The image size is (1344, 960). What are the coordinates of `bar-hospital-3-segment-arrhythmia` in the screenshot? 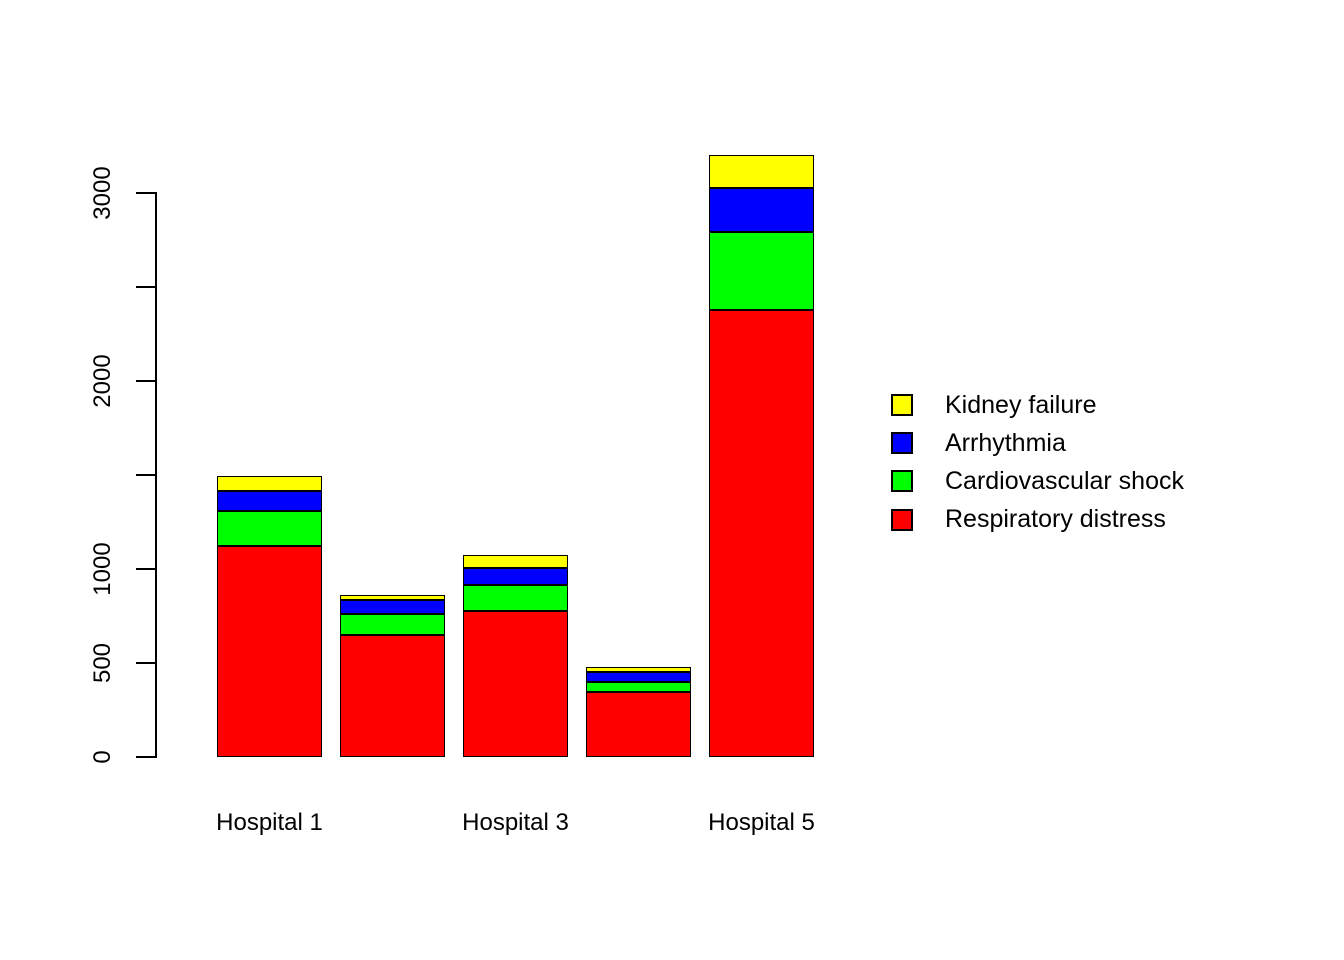 It's located at (515, 576).